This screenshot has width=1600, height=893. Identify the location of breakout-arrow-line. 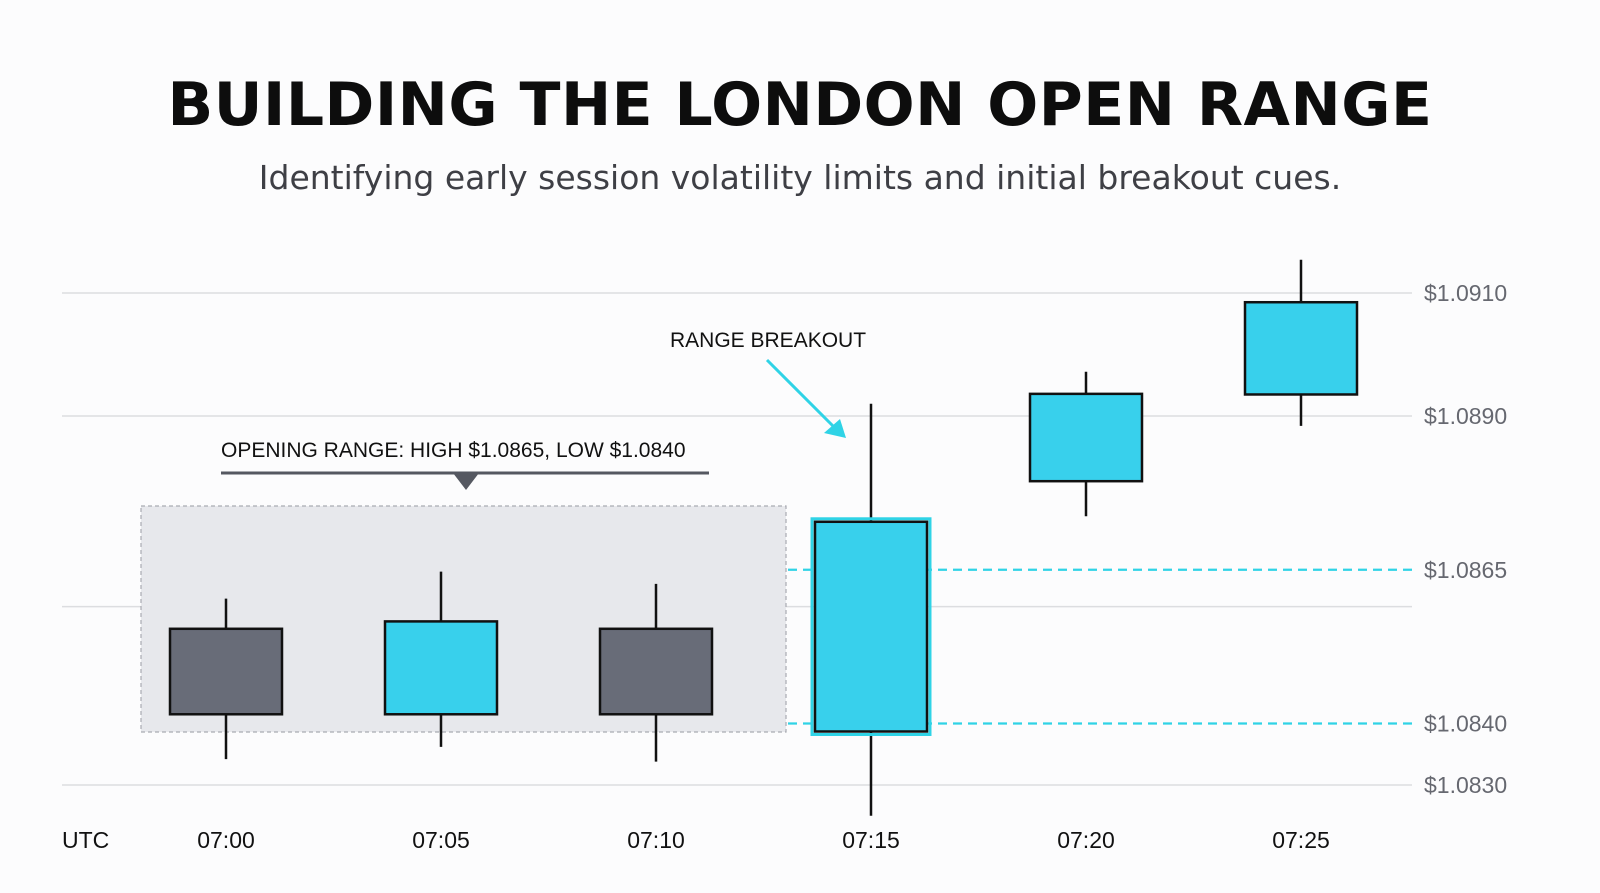
(802, 395).